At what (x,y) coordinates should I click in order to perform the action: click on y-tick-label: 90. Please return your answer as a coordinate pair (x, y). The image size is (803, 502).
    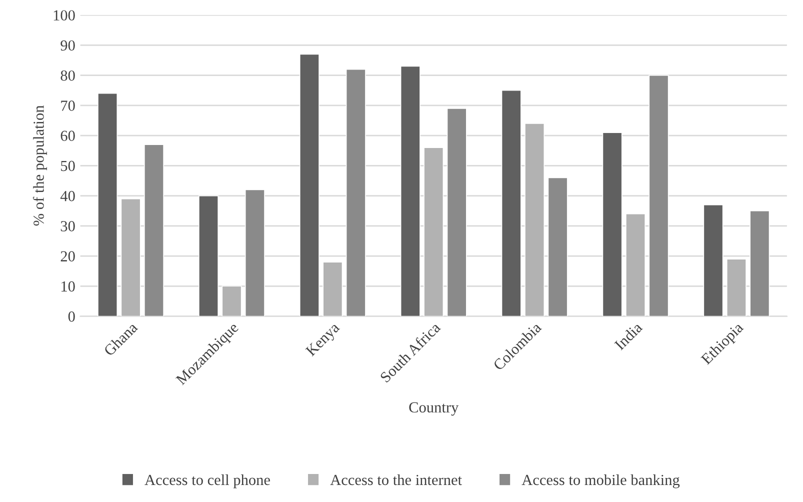
    Looking at the image, I should click on (67, 45).